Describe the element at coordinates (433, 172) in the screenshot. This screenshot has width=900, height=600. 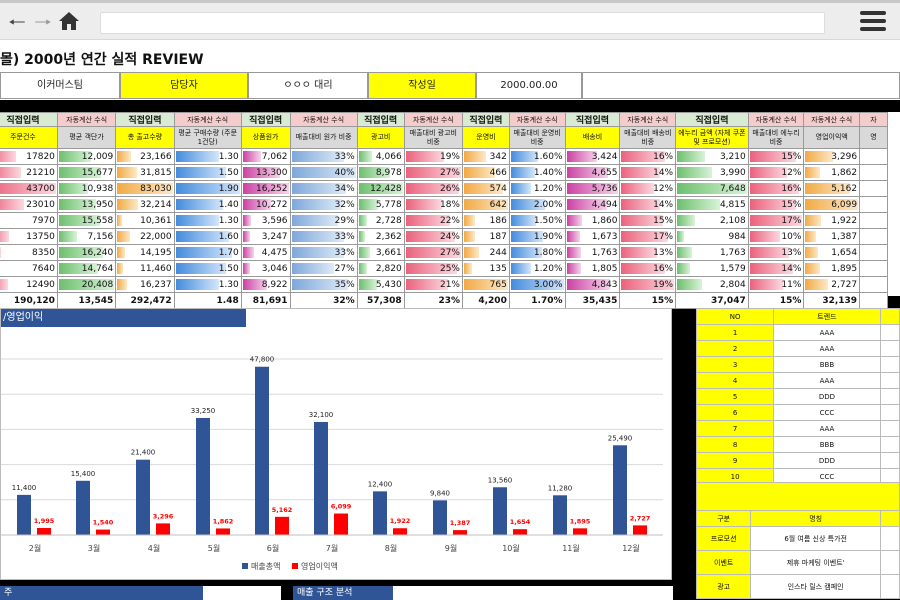
I see `table-cell: 27%` at that location.